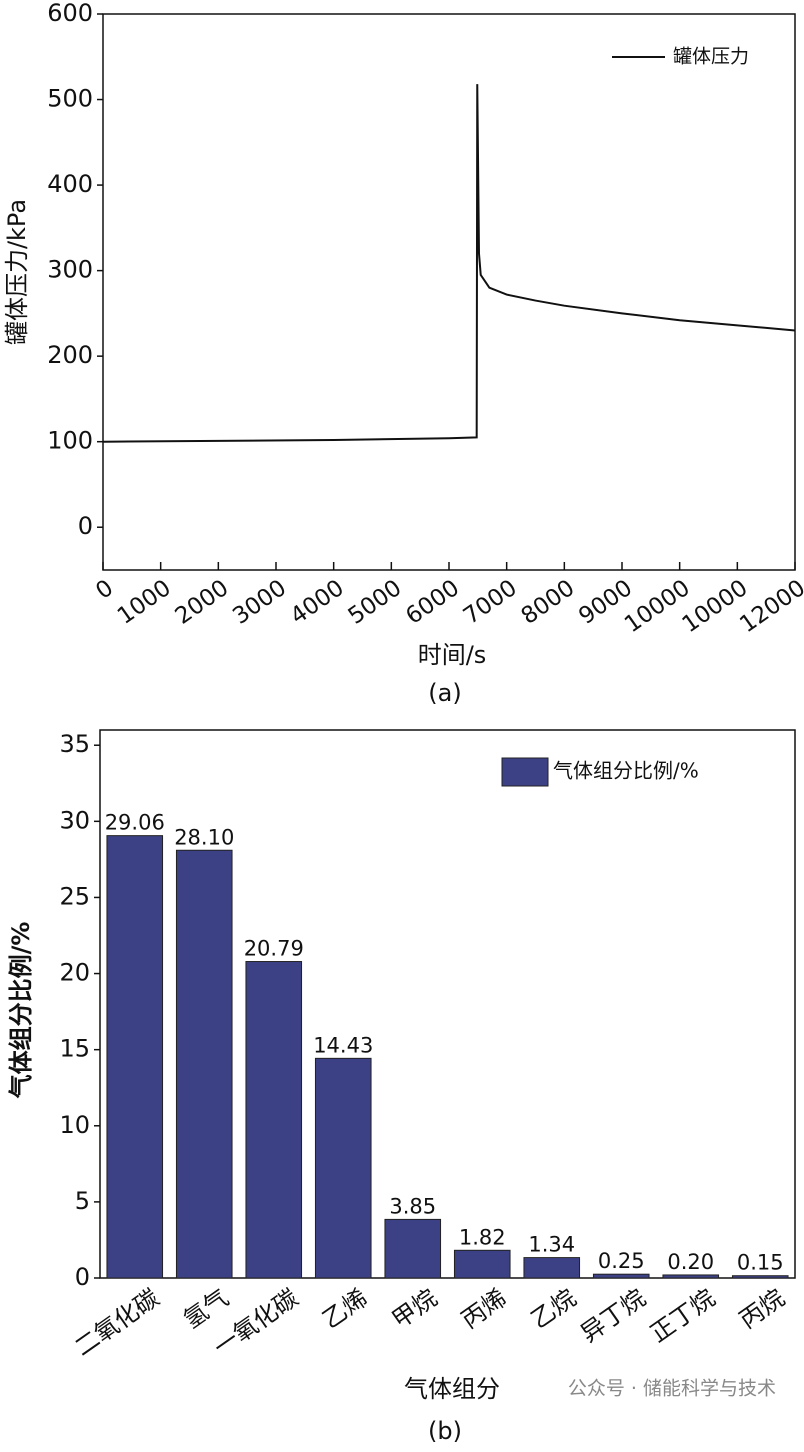  What do you see at coordinates (74, 896) in the screenshot?
I see `y-tick-label: 25` at bounding box center [74, 896].